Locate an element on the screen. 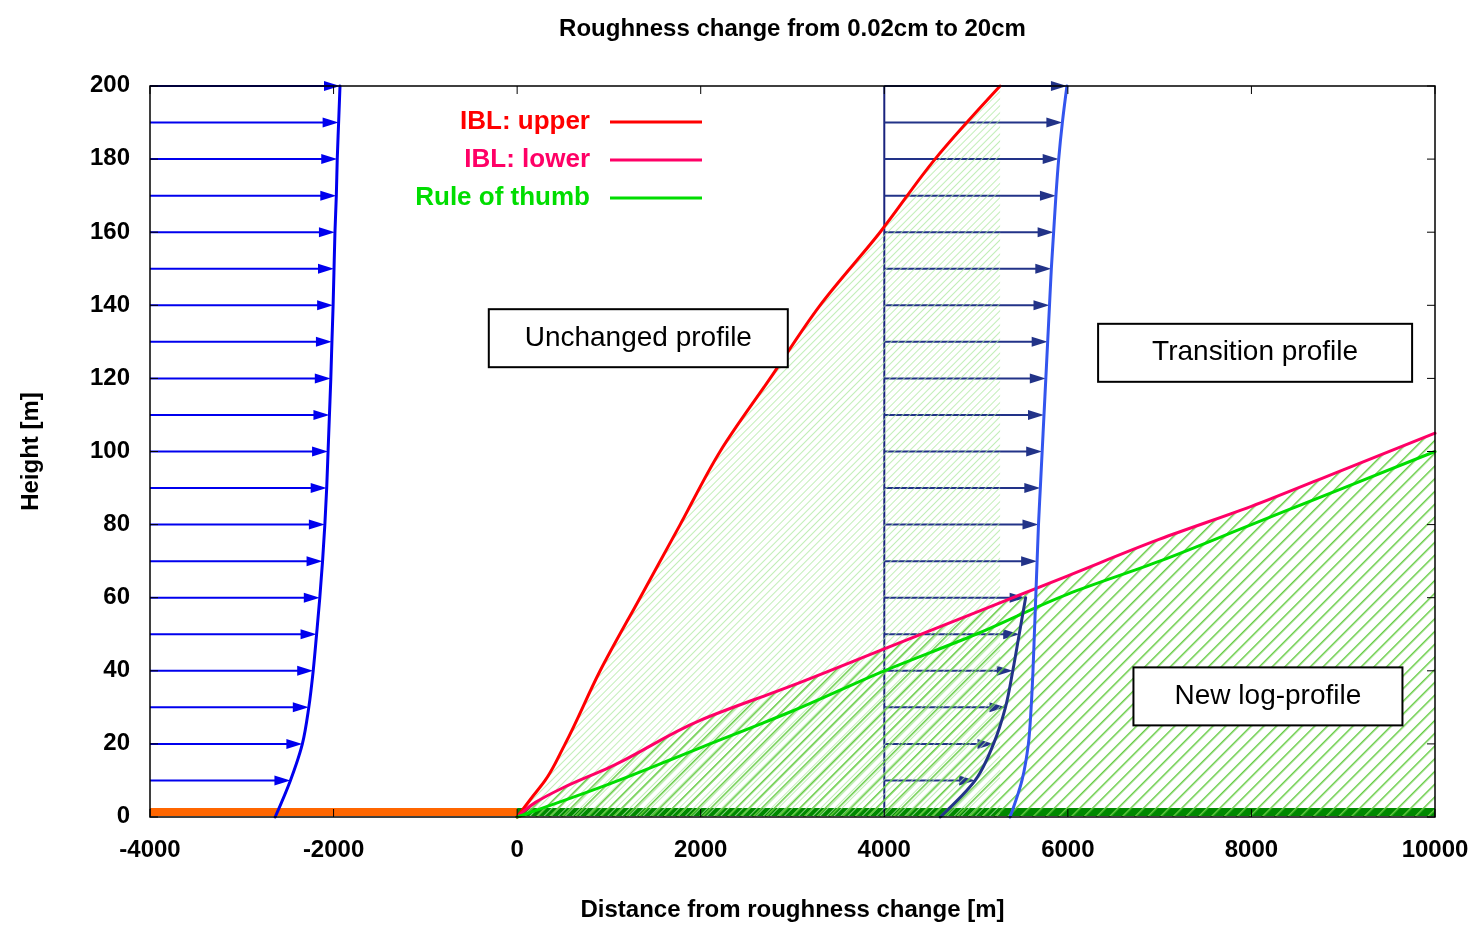 This screenshot has width=1483, height=931. y-tick-label: 60 is located at coordinates (116, 596).